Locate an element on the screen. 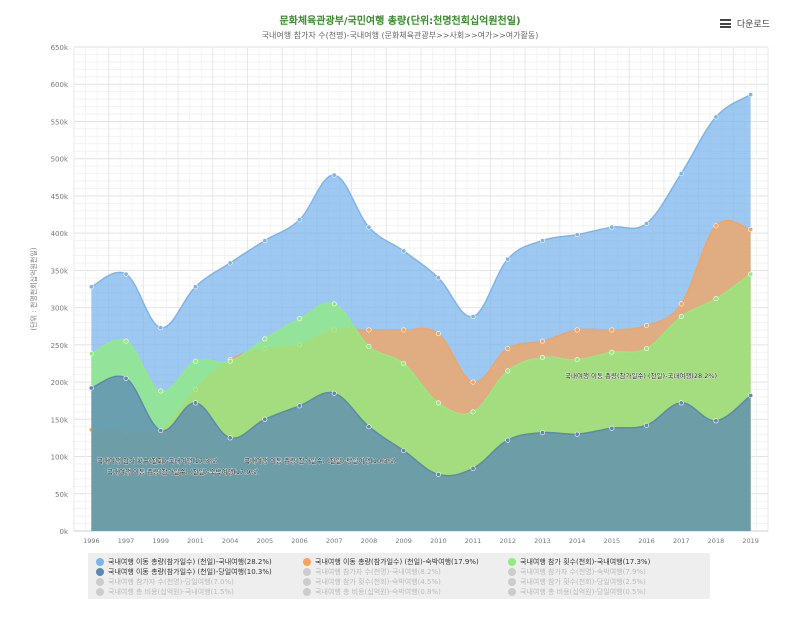 Image resolution: width=800 pixels, height=640 pixels. legend-item: 국내여행 이동 총량(참가일수) (천일)-당일여행(10.3%) is located at coordinates (184, 572).